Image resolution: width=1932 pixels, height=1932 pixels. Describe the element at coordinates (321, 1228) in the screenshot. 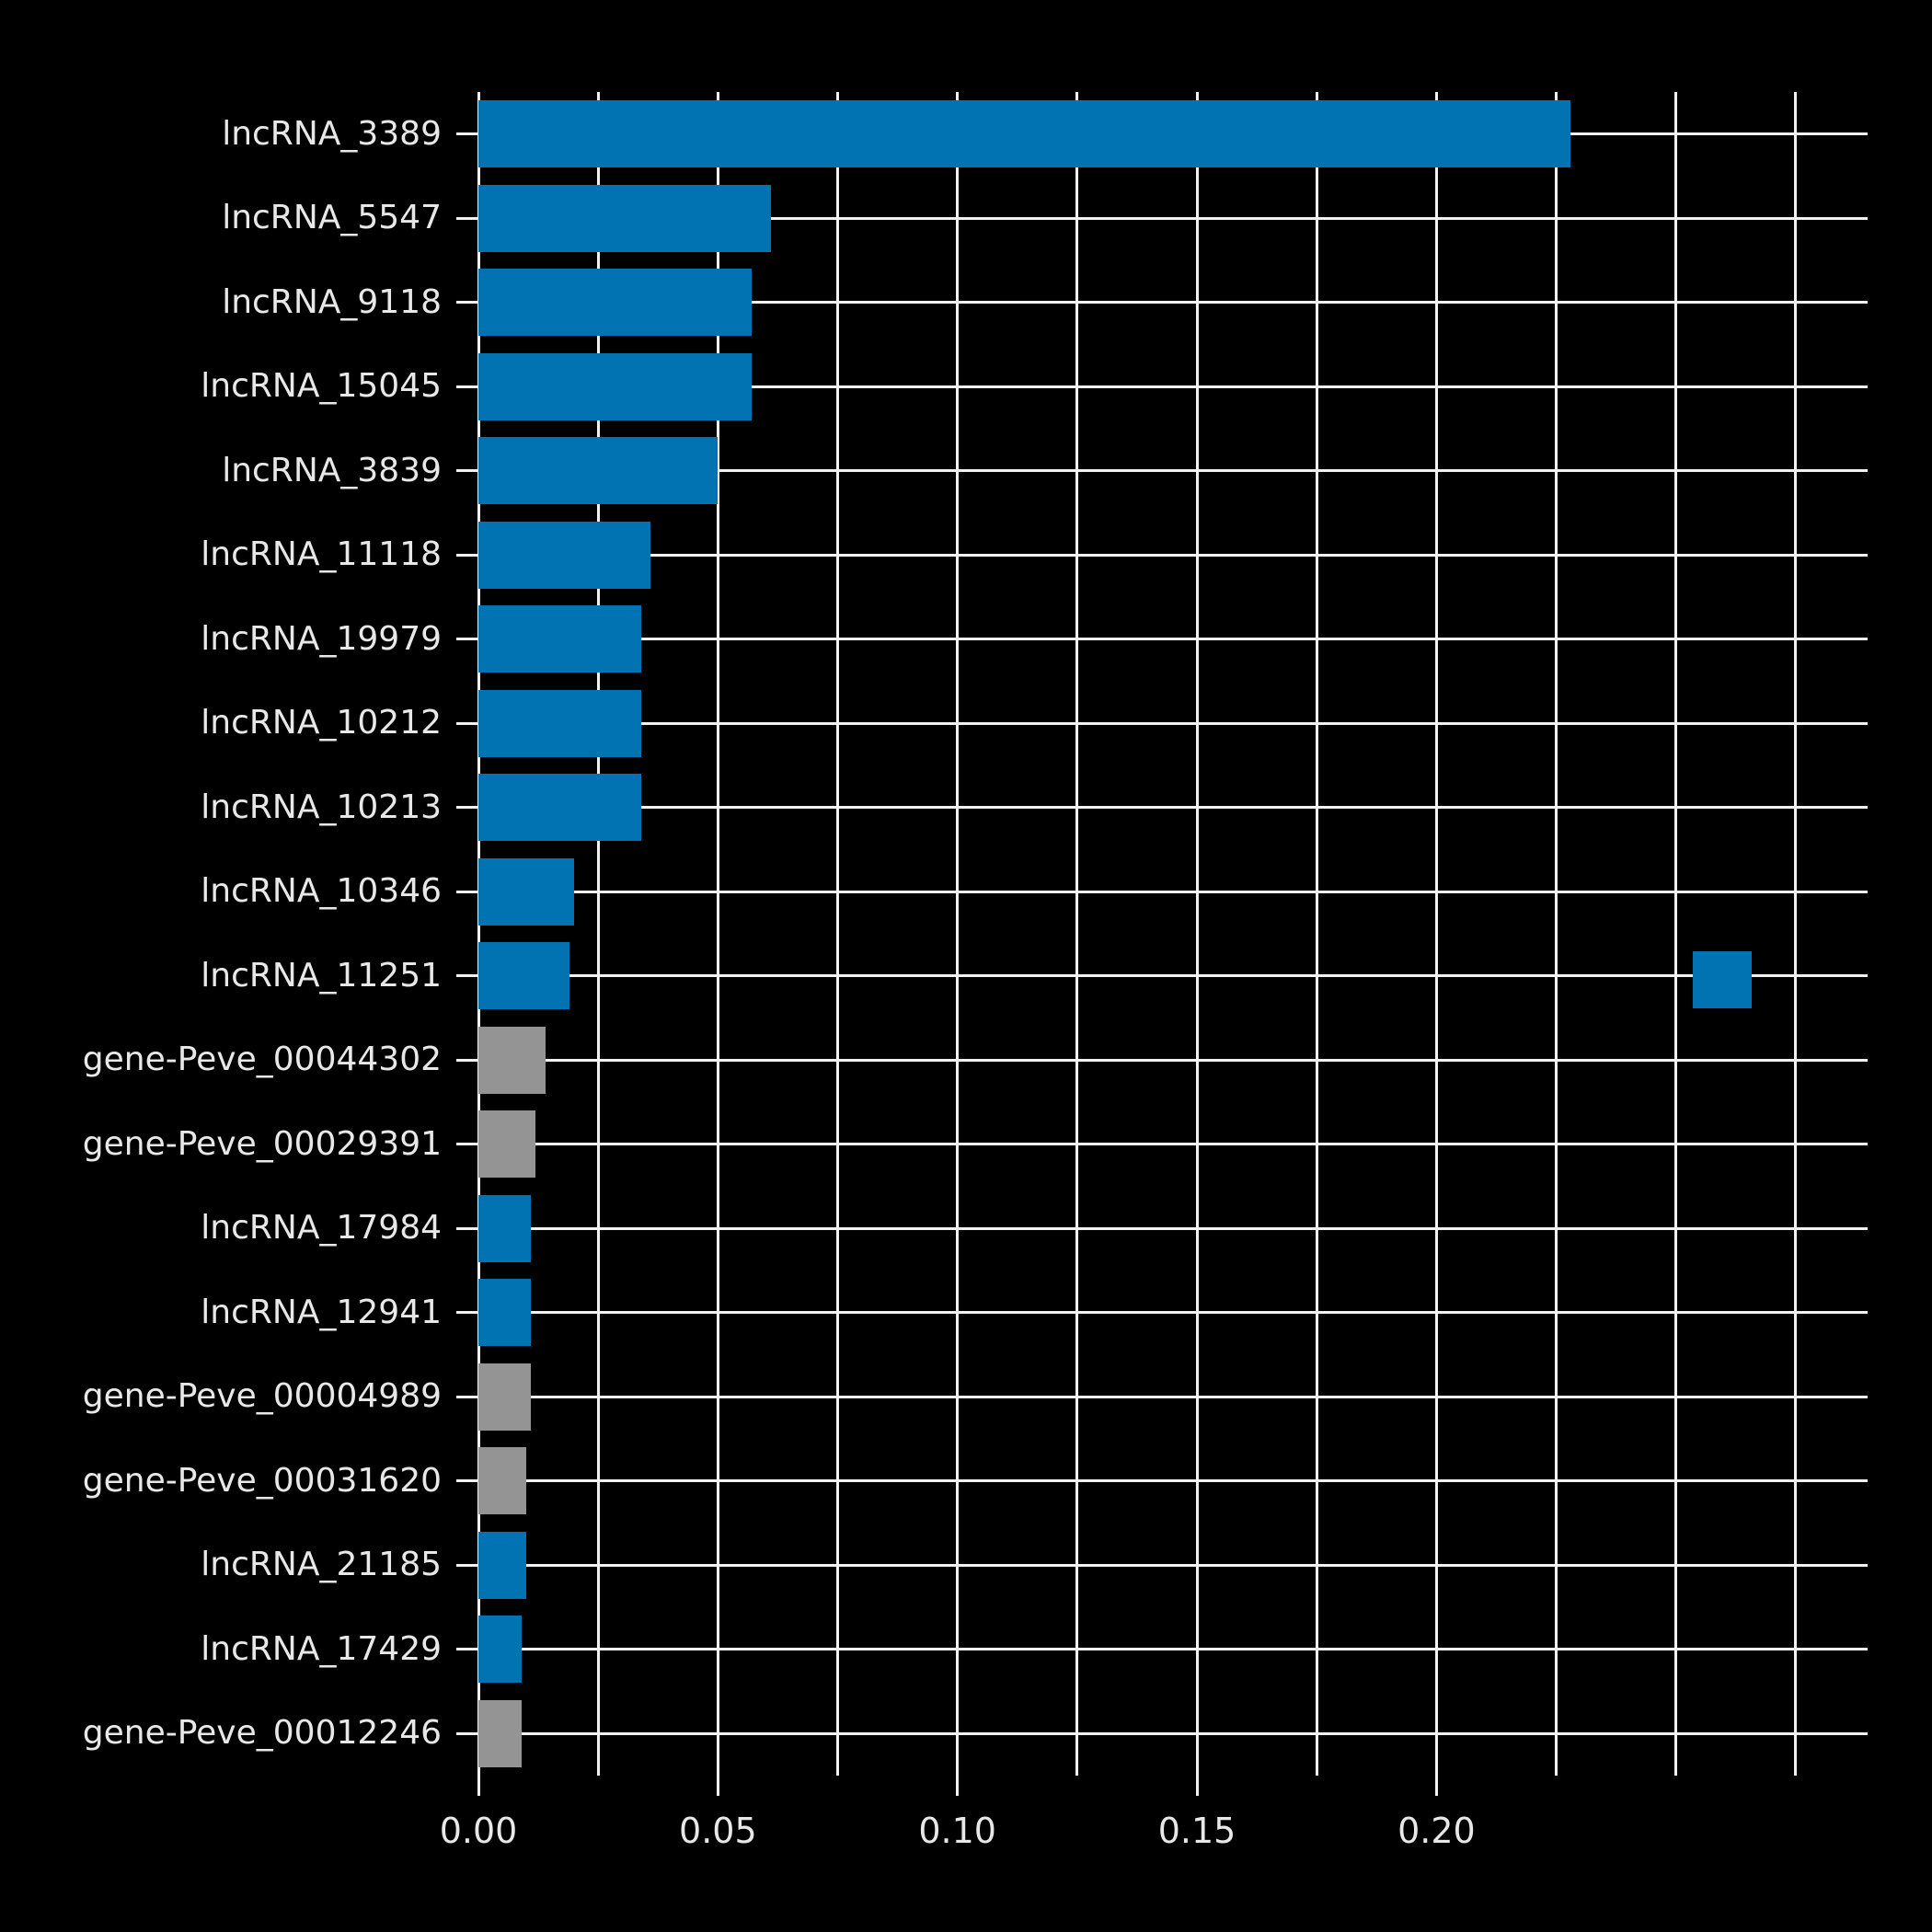

I see `y-axis-label: lncRNA_17984` at that location.